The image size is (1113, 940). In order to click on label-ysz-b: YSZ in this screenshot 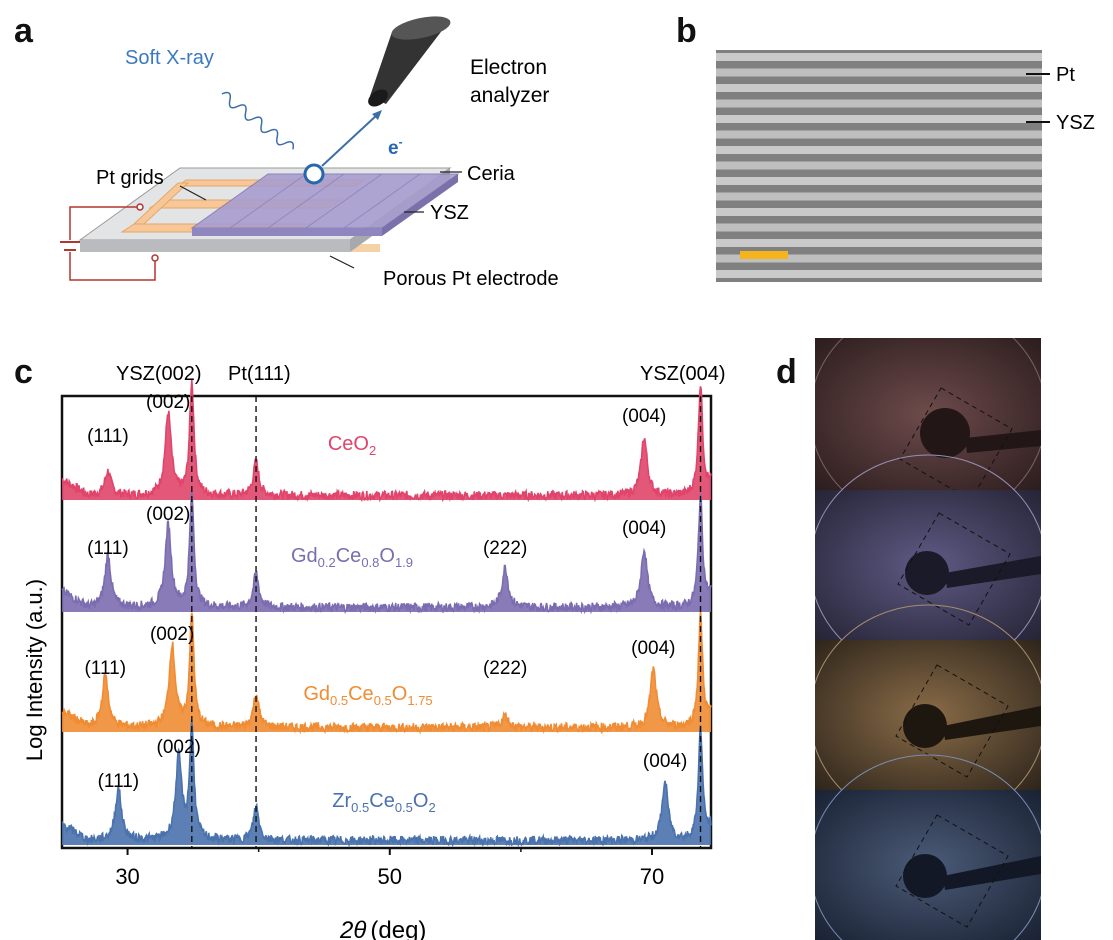, I will do `click(1075, 123)`.